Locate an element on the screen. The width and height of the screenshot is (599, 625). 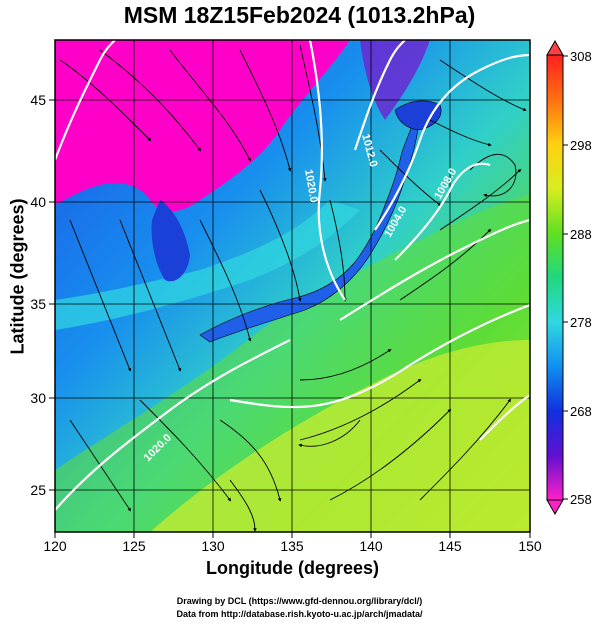
colorbar-gradient is located at coordinates (555, 277).